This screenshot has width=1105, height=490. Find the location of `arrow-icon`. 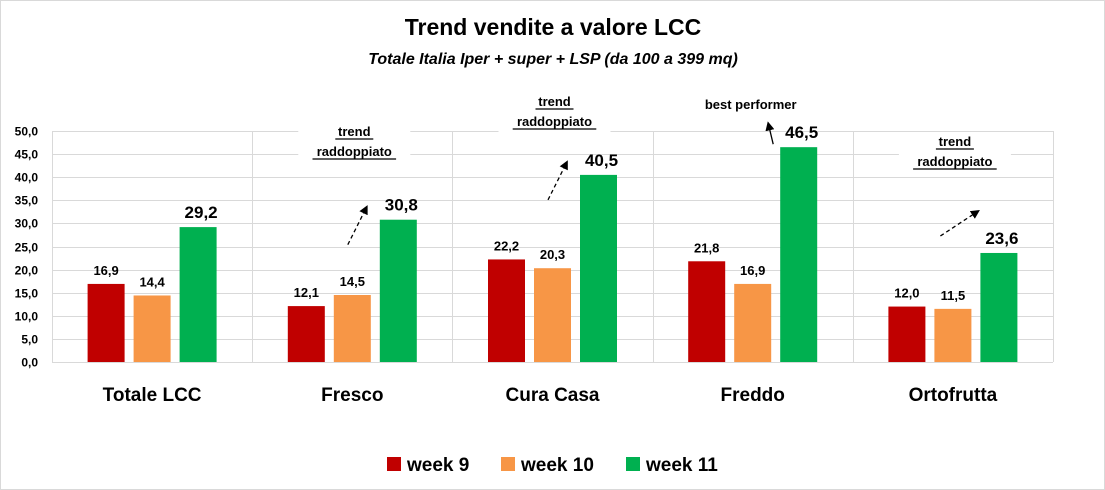

arrow-icon is located at coordinates (770, 133).